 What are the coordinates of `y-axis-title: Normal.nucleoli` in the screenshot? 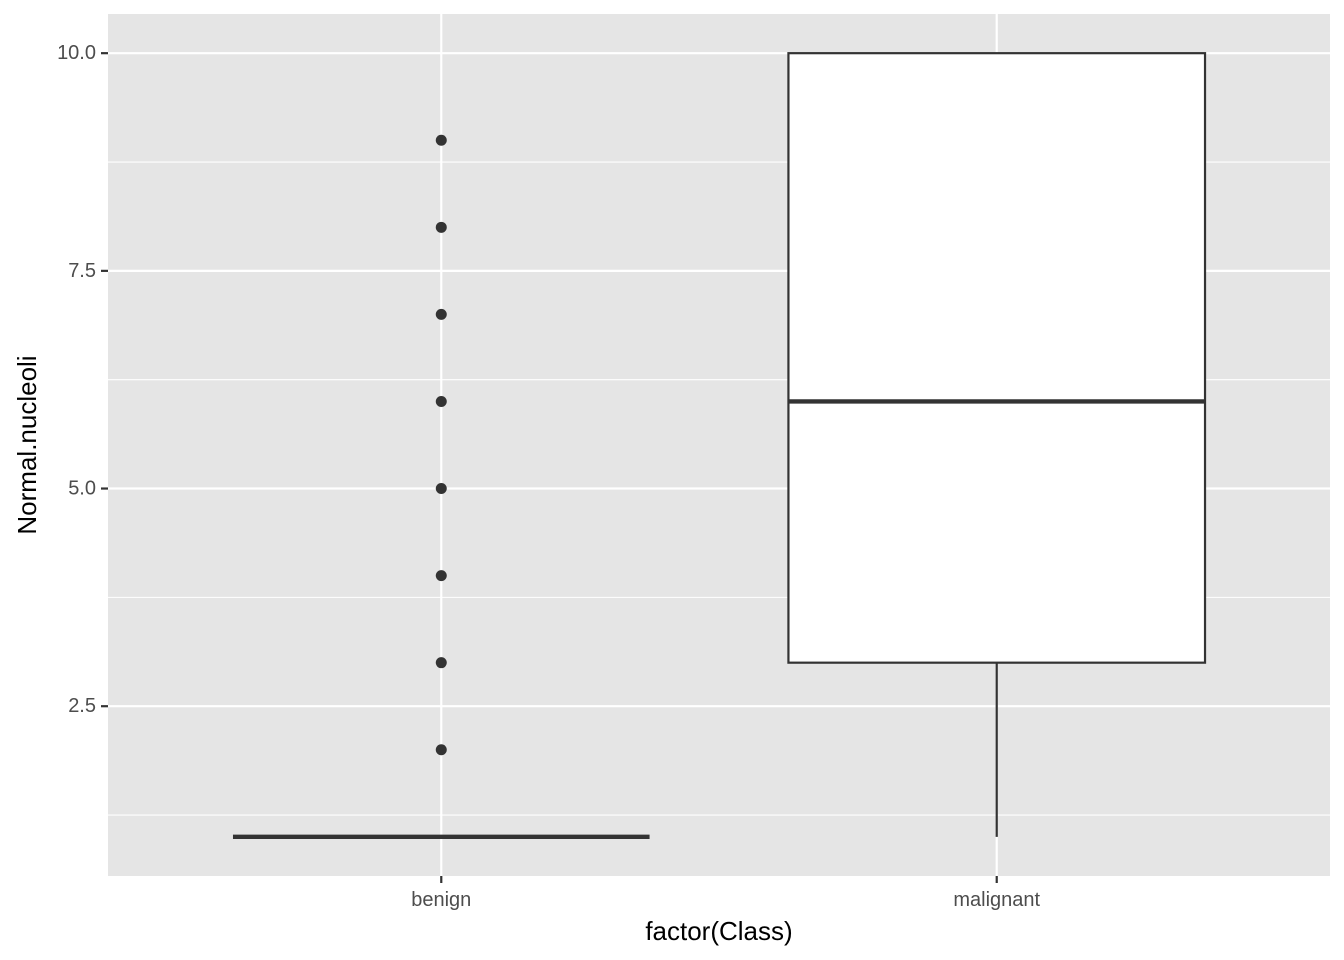 It's located at (27, 444).